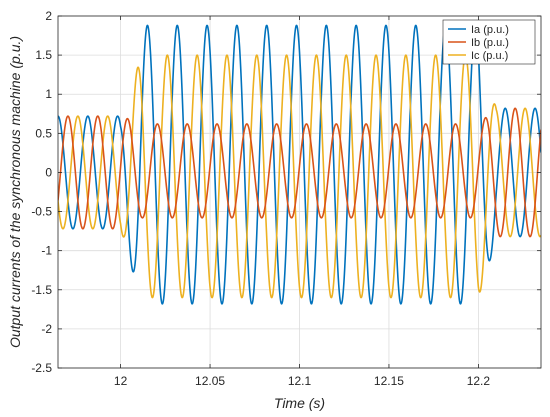  Describe the element at coordinates (41, 368) in the screenshot. I see `y-tick-label: -2.5` at that location.